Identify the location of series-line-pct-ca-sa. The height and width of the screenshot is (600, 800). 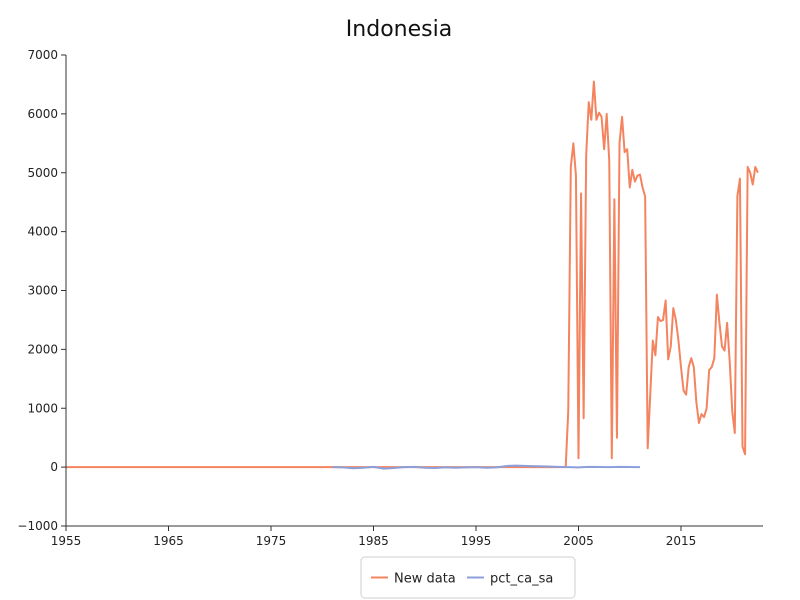
(486, 467).